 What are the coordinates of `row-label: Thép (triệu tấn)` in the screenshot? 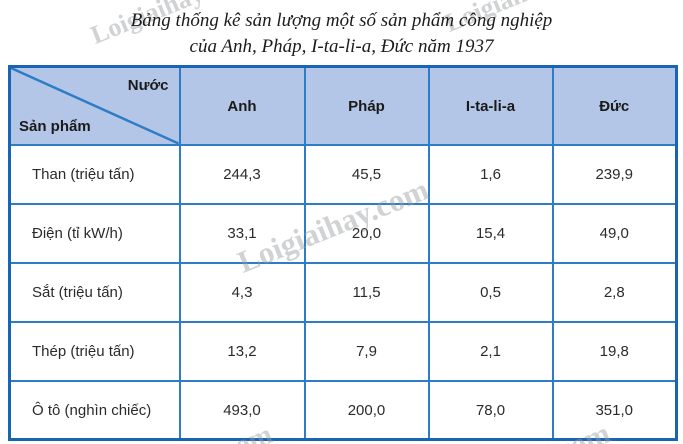 It's located at (94, 351).